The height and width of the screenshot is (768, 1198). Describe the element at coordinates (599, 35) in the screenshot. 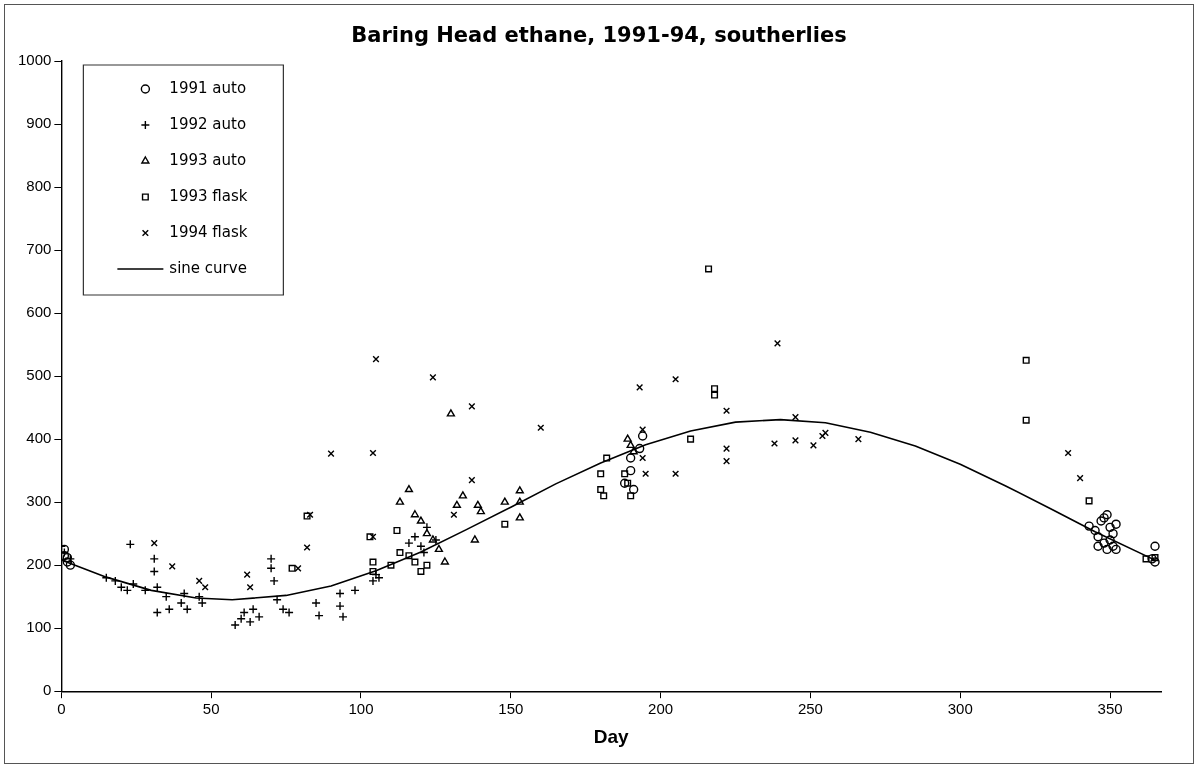

I see `chart-title: Baring Head ethane, 1991-94, southerlies` at that location.